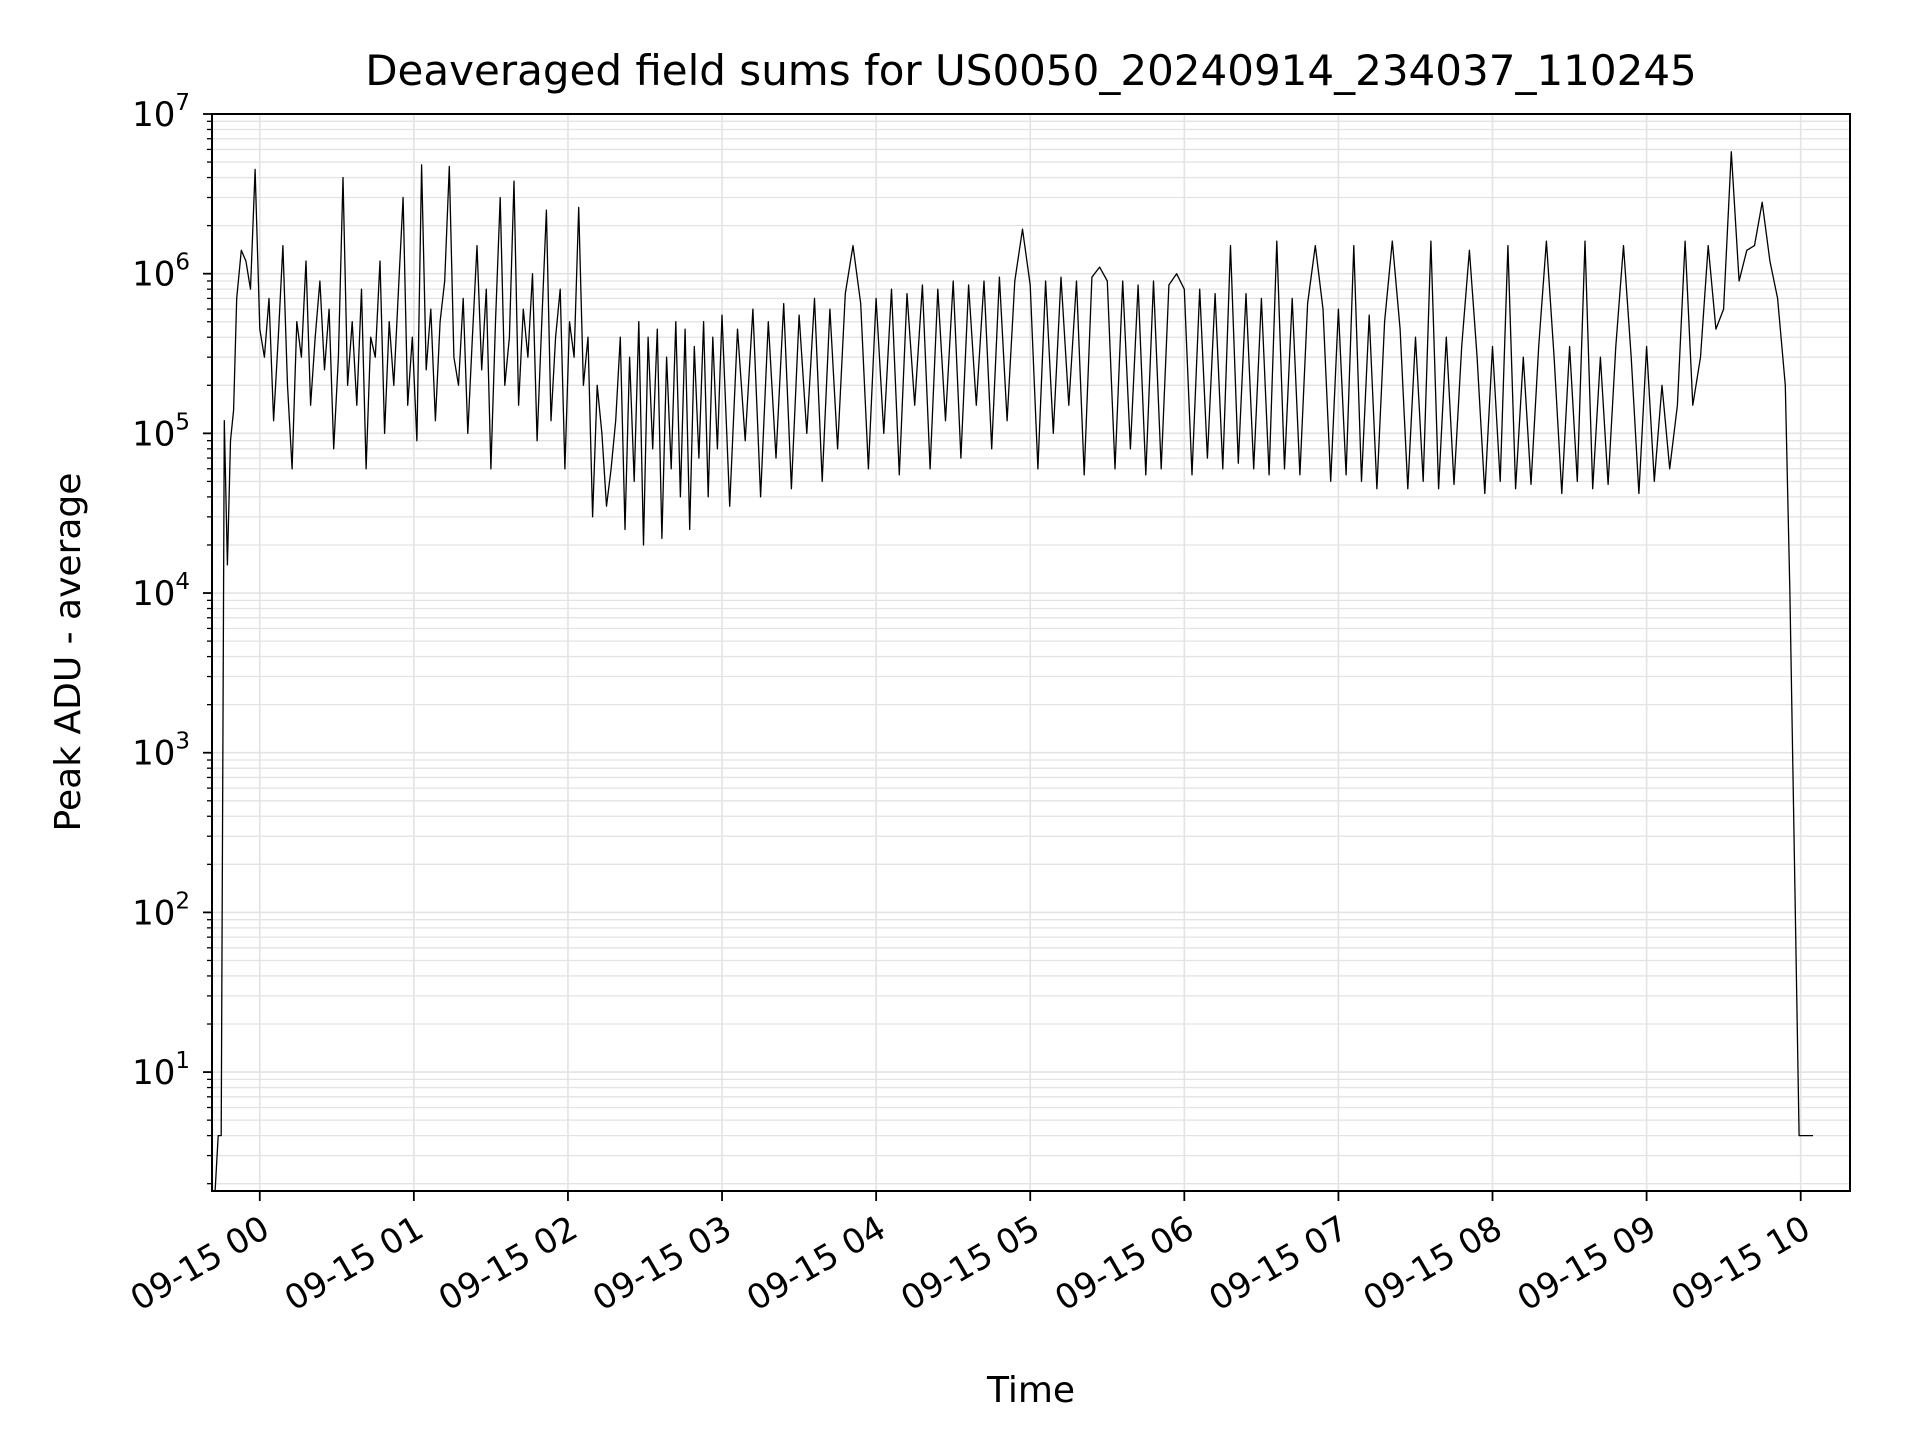 The width and height of the screenshot is (1920, 1440). What do you see at coordinates (161, 910) in the screenshot?
I see `y-tick-label: 10²` at bounding box center [161, 910].